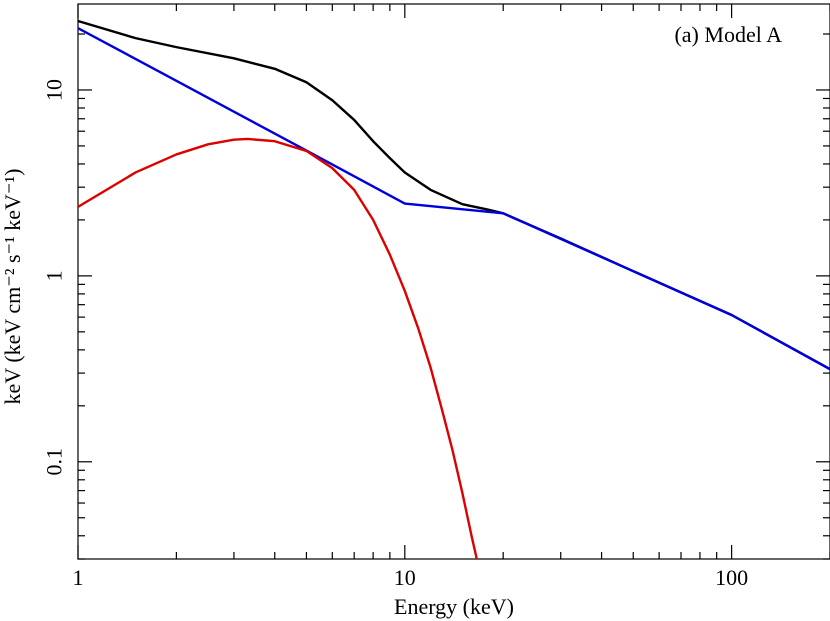  What do you see at coordinates (405, 577) in the screenshot?
I see `x-tick-label: 10` at bounding box center [405, 577].